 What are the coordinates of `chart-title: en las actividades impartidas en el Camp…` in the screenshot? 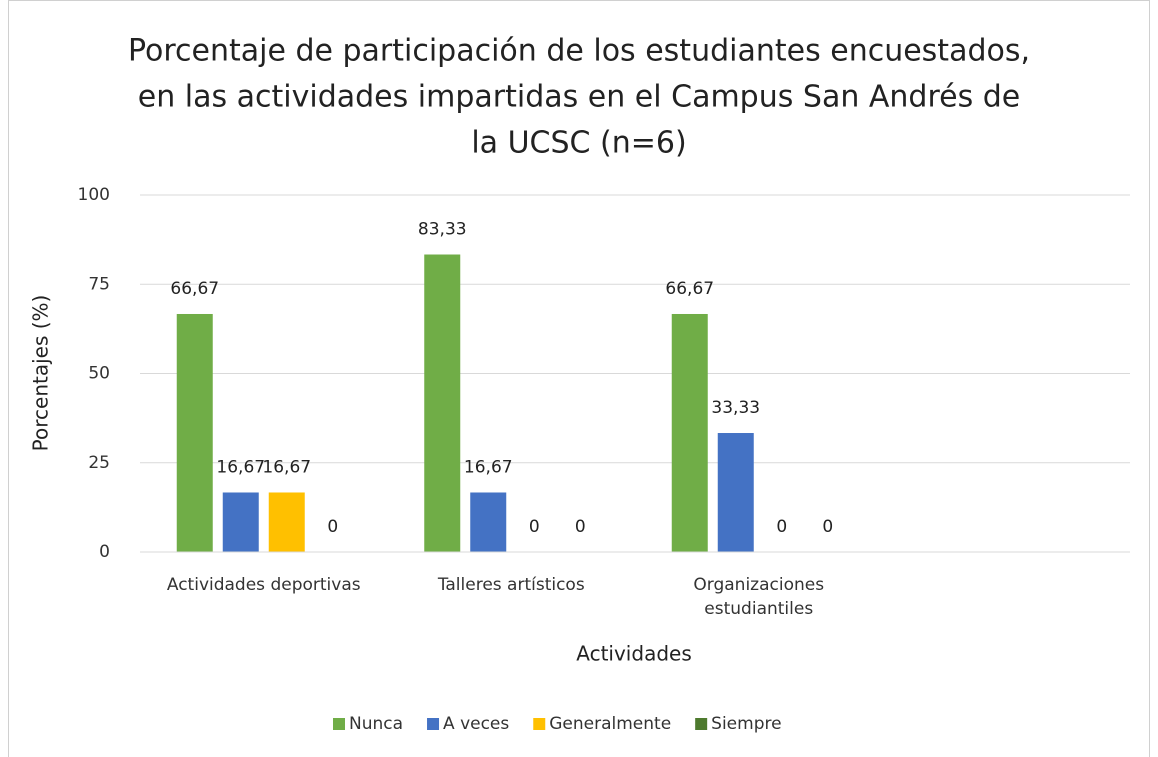 It's located at (579, 97).